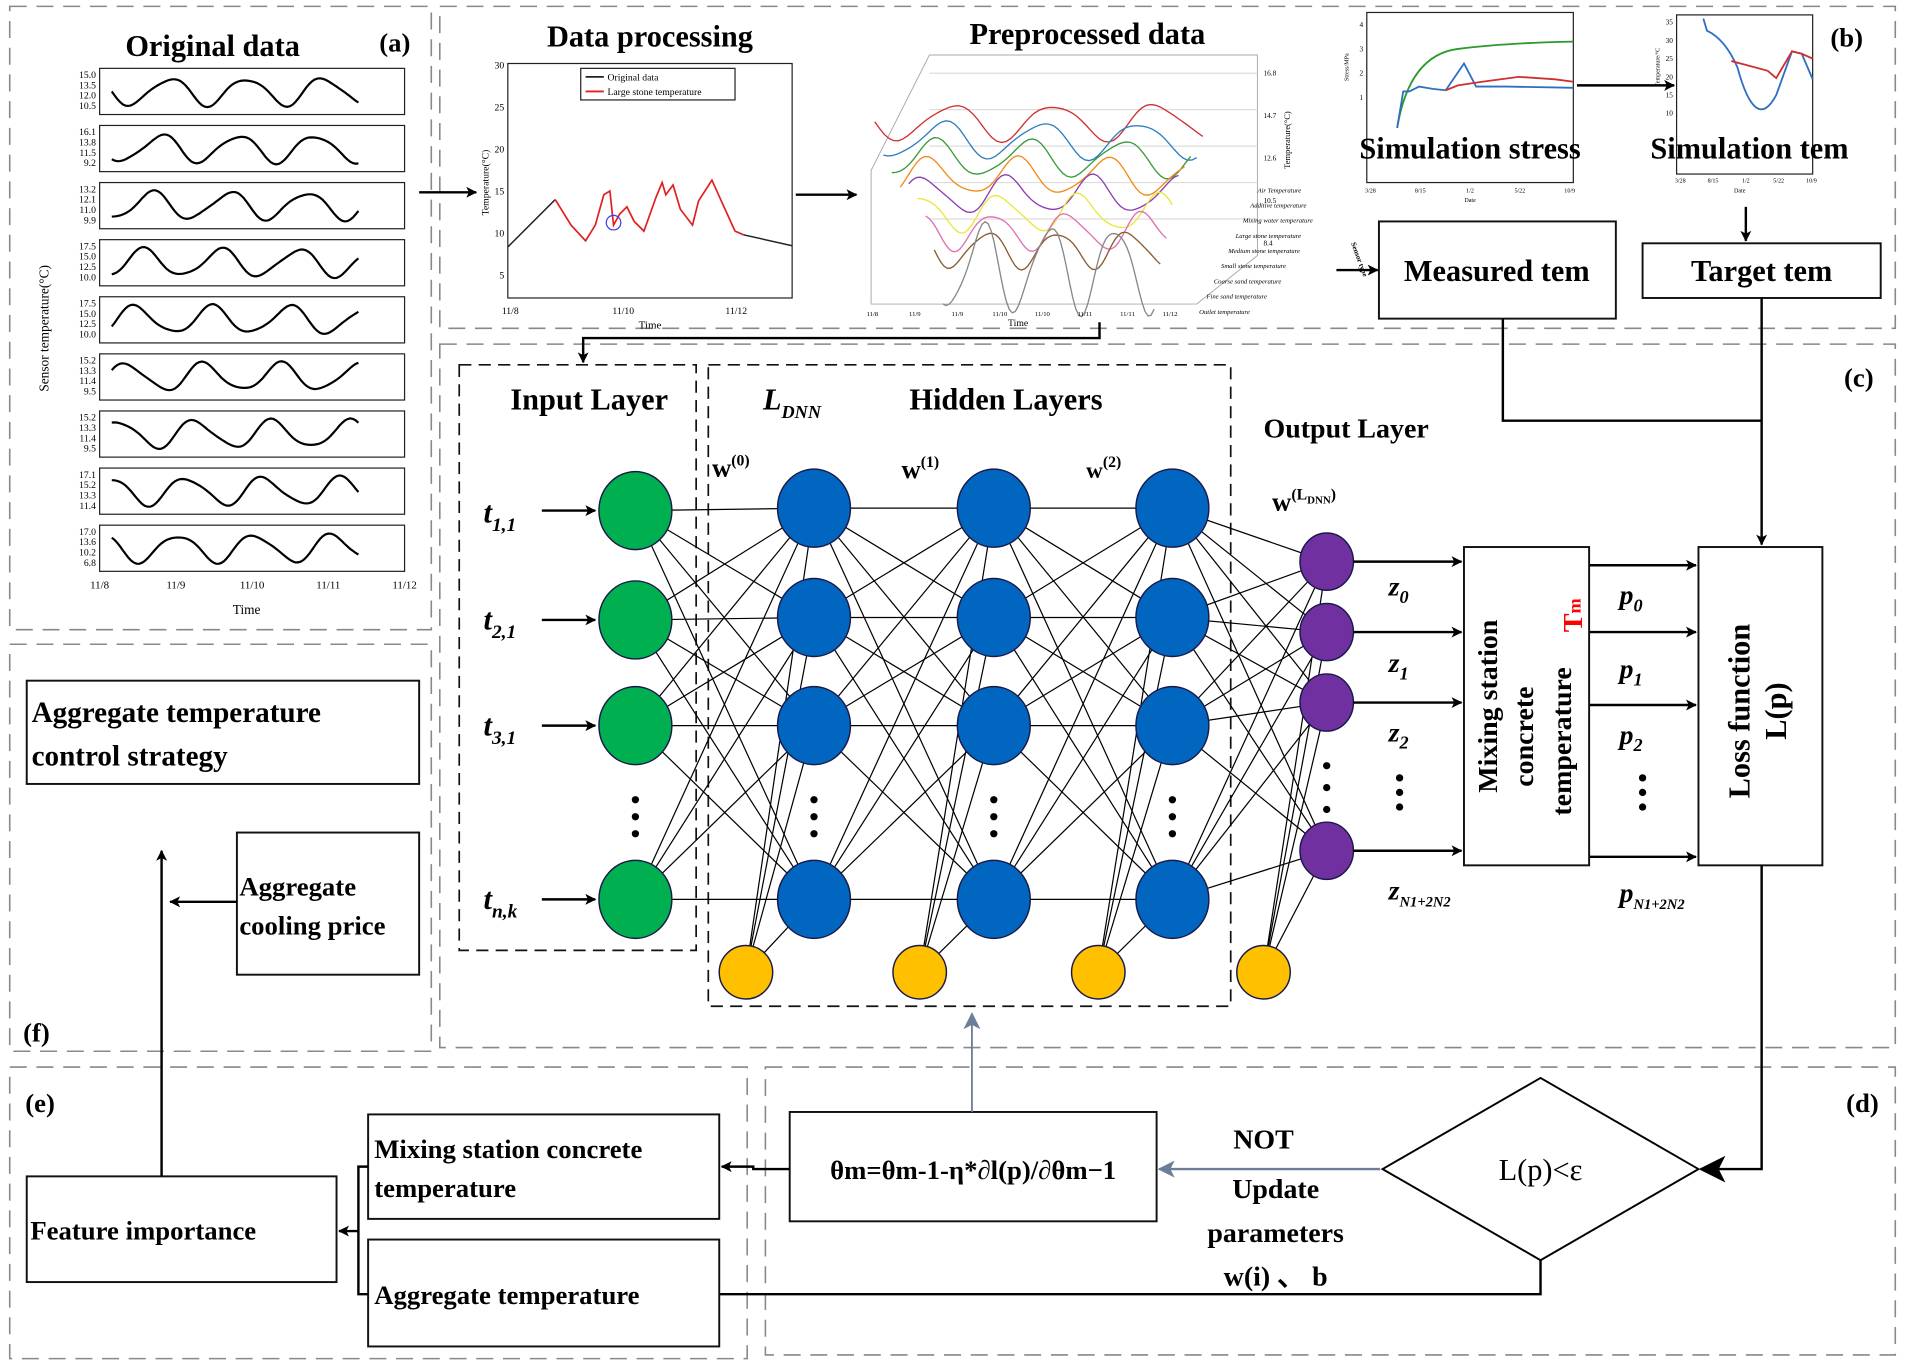 This screenshot has height=1365, width=1905. I want to click on mixing-temp-line-2: temperature, so click(445, 1188).